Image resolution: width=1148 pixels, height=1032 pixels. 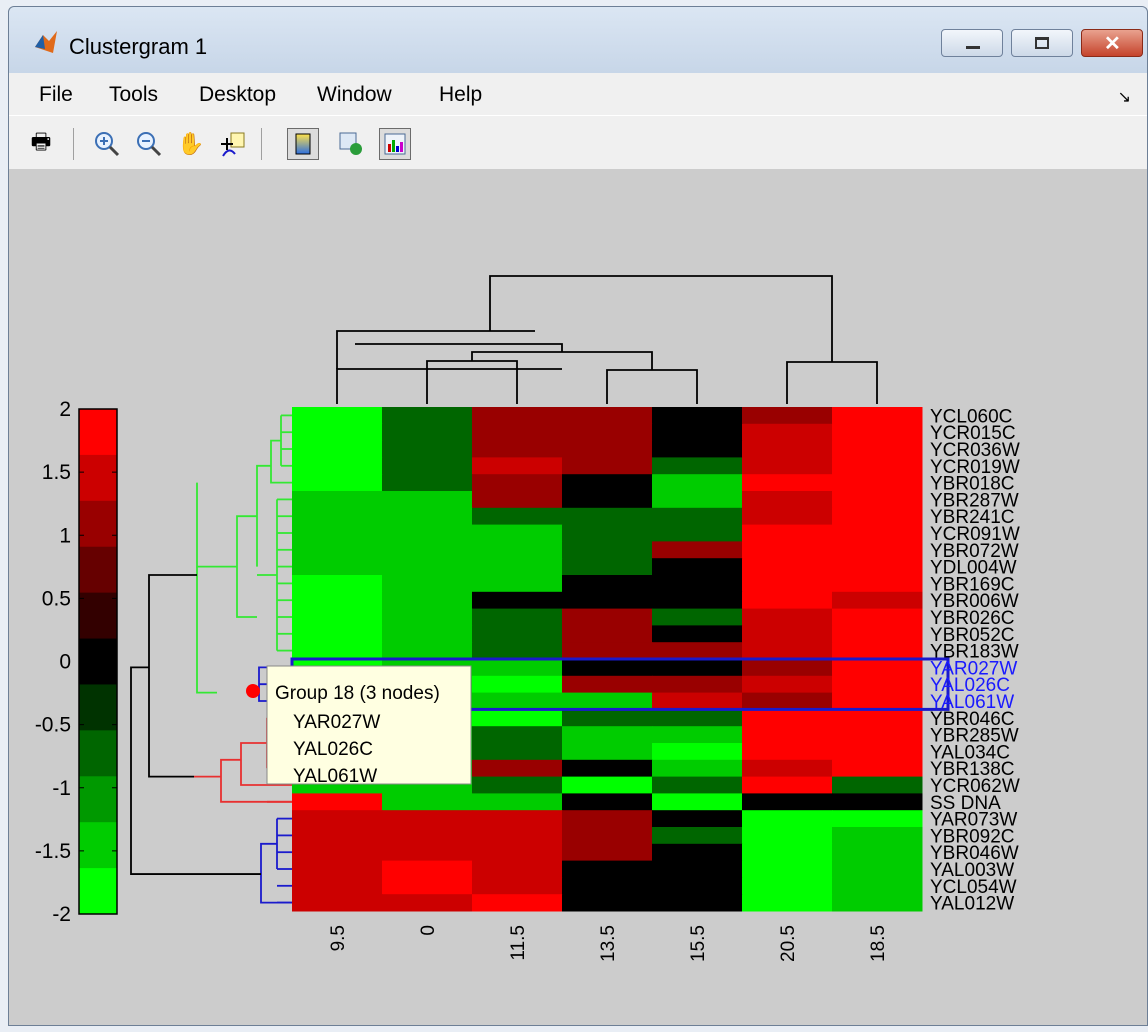 I want to click on maximize-icon, so click(x=1042, y=43).